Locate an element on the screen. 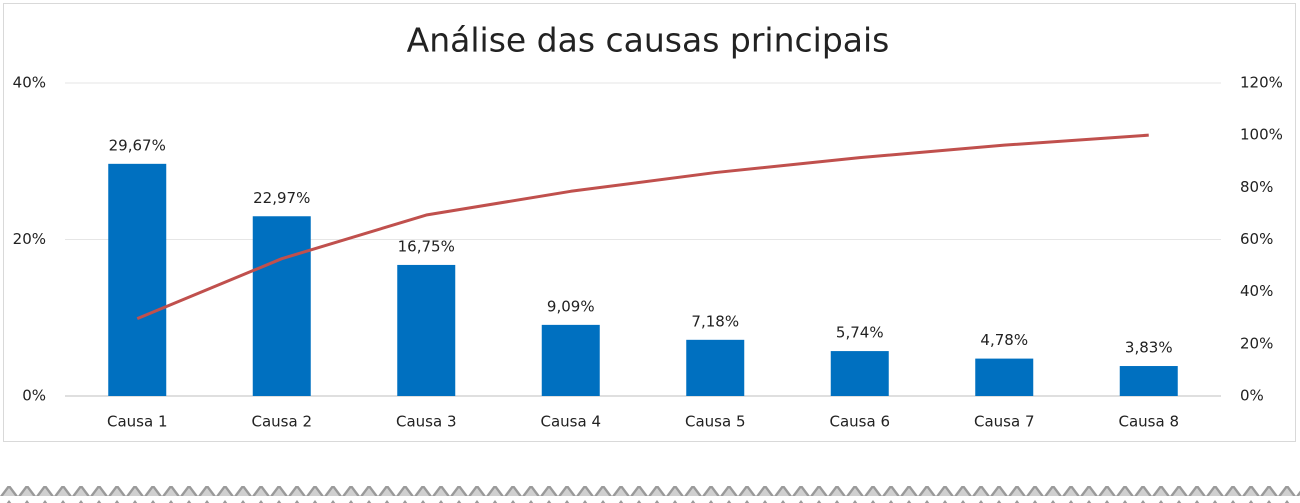  x-tick-label: Causa 1 is located at coordinates (137, 422).